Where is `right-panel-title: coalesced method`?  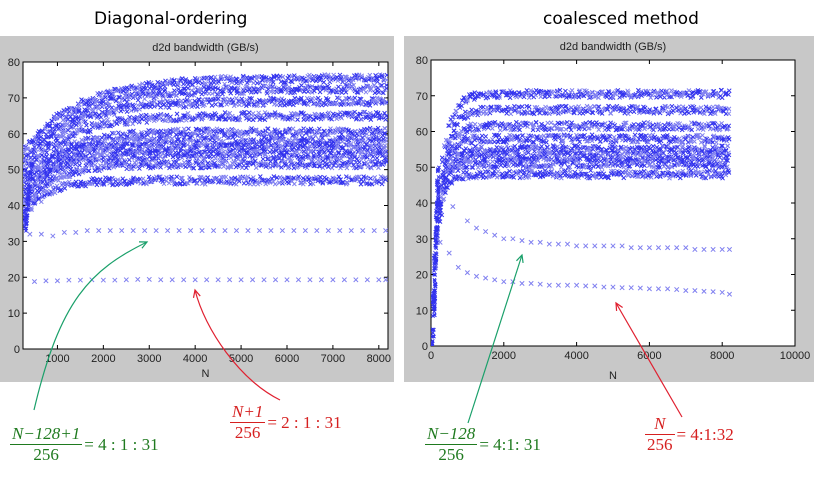
right-panel-title: coalesced method is located at coordinates (621, 19).